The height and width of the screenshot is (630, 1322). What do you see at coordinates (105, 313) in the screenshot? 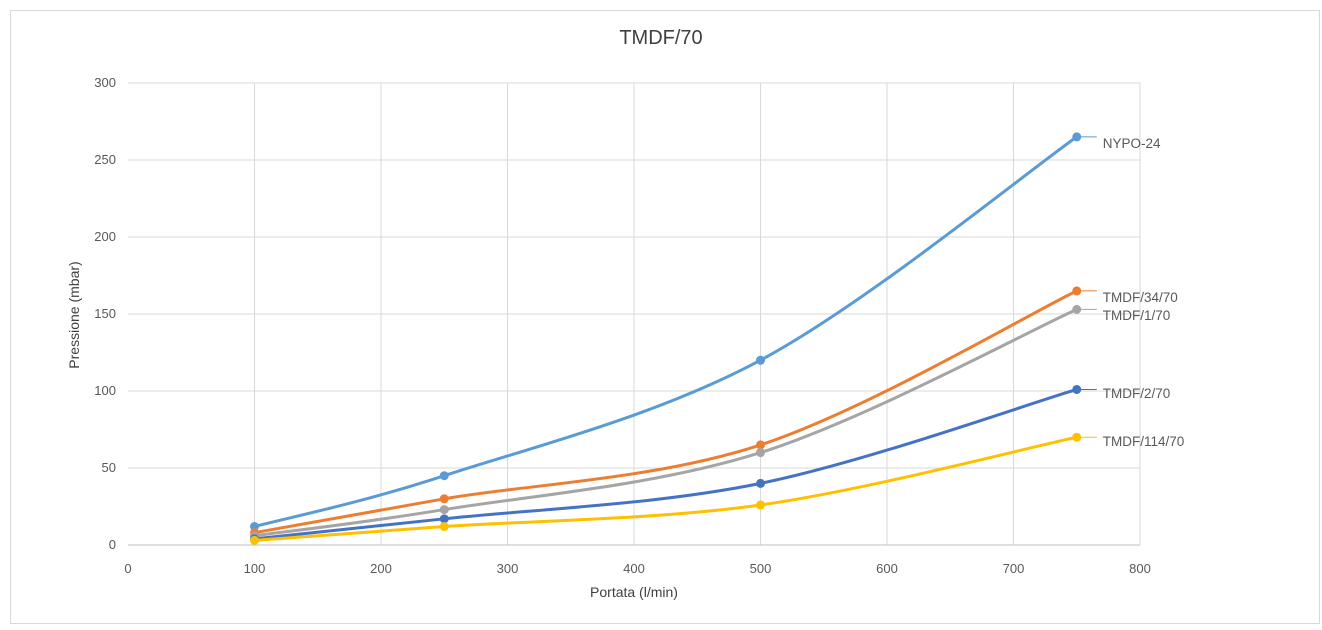
I see `y-tick-label: 150` at bounding box center [105, 313].